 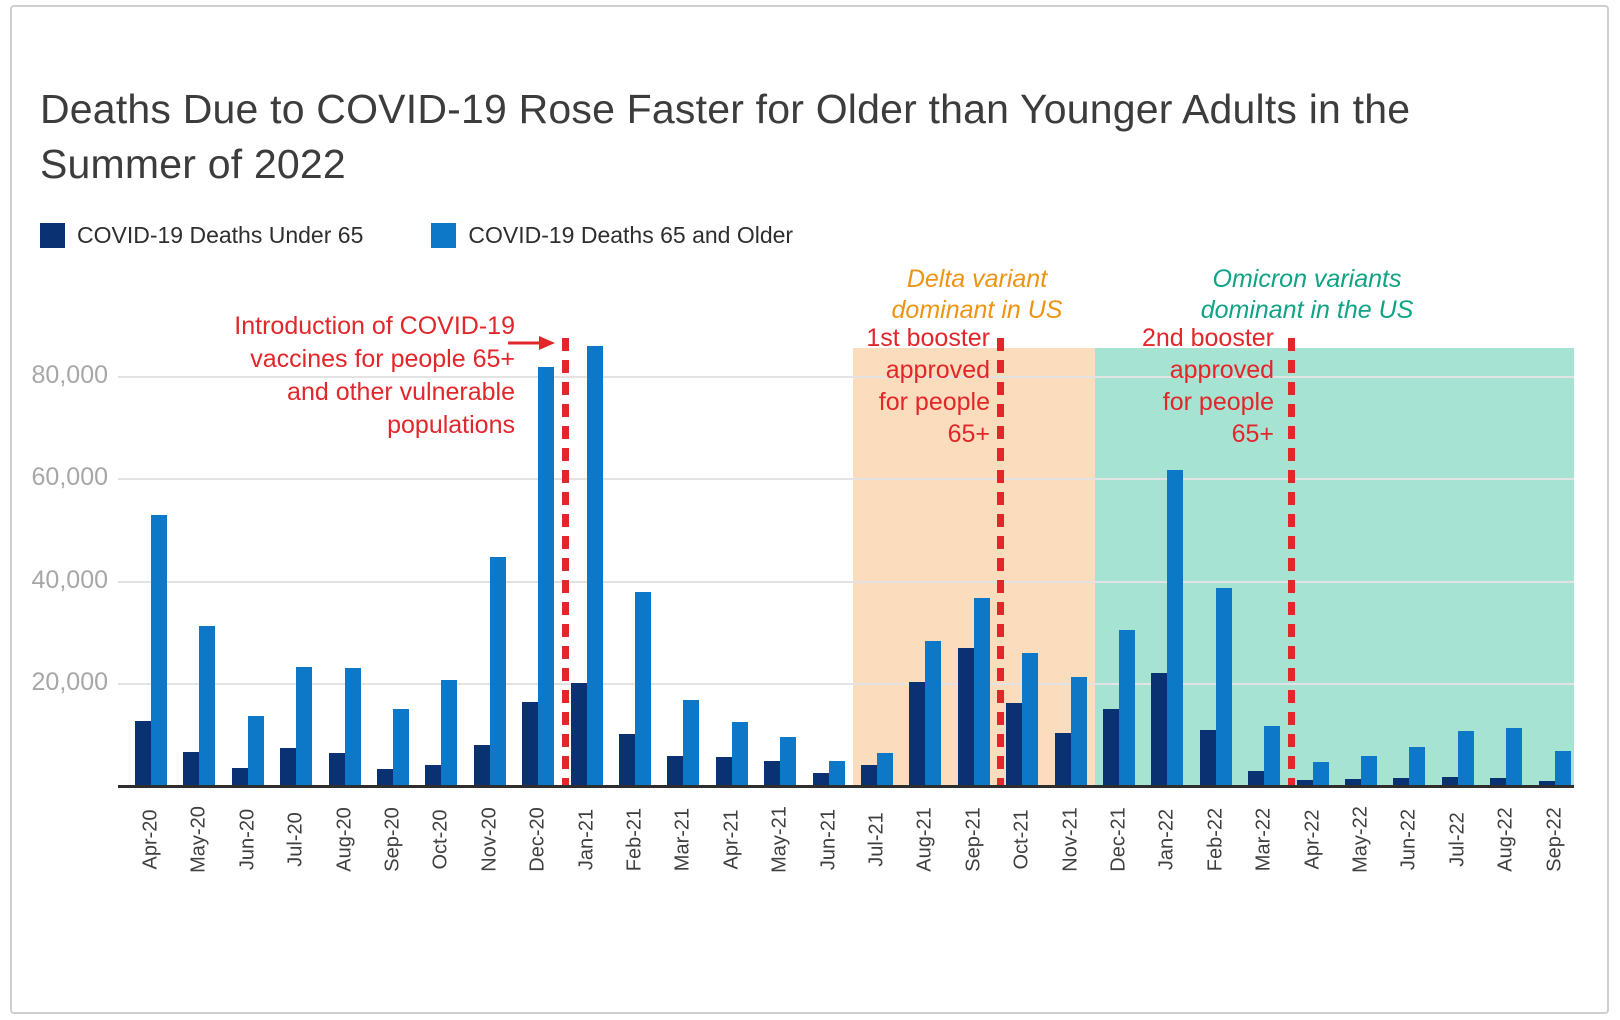 I want to click on x-tick-label: Nov-21, so click(x=1070, y=839).